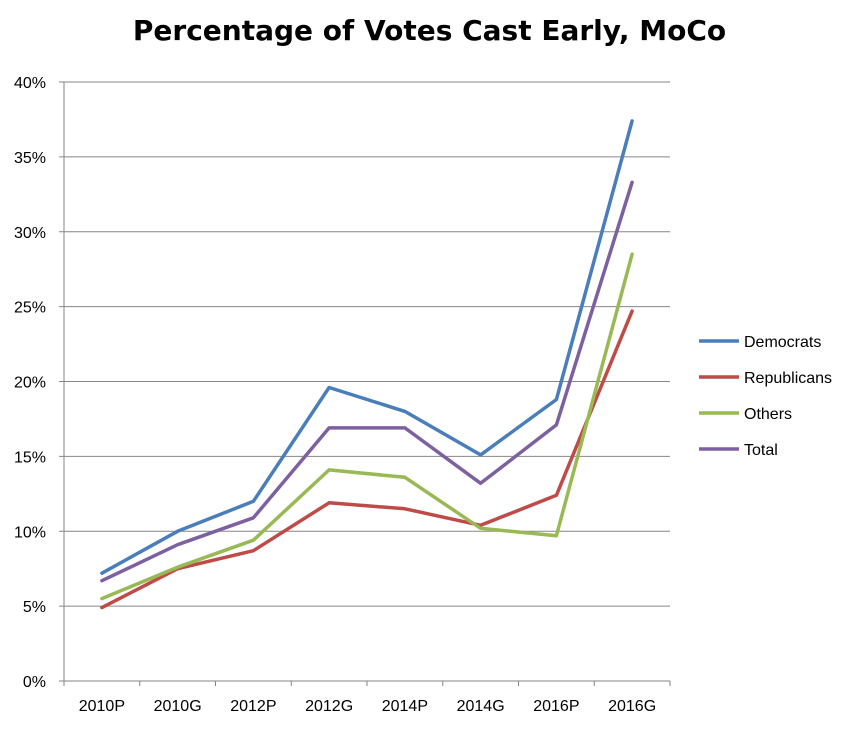  Describe the element at coordinates (788, 378) in the screenshot. I see `legend-label: Republicans` at that location.